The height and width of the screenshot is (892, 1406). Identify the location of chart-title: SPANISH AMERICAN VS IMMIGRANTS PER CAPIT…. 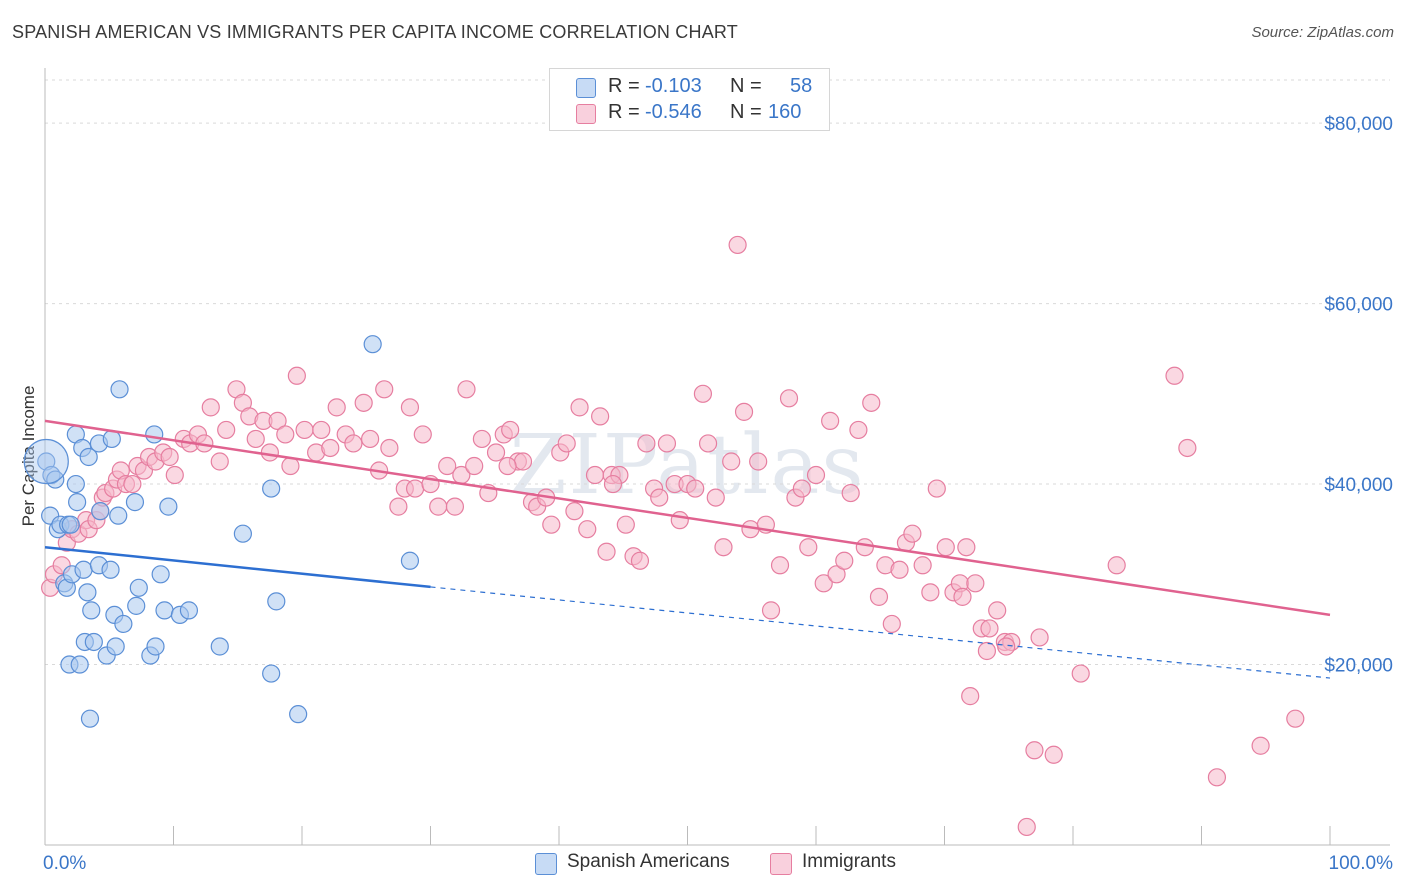
(375, 32).